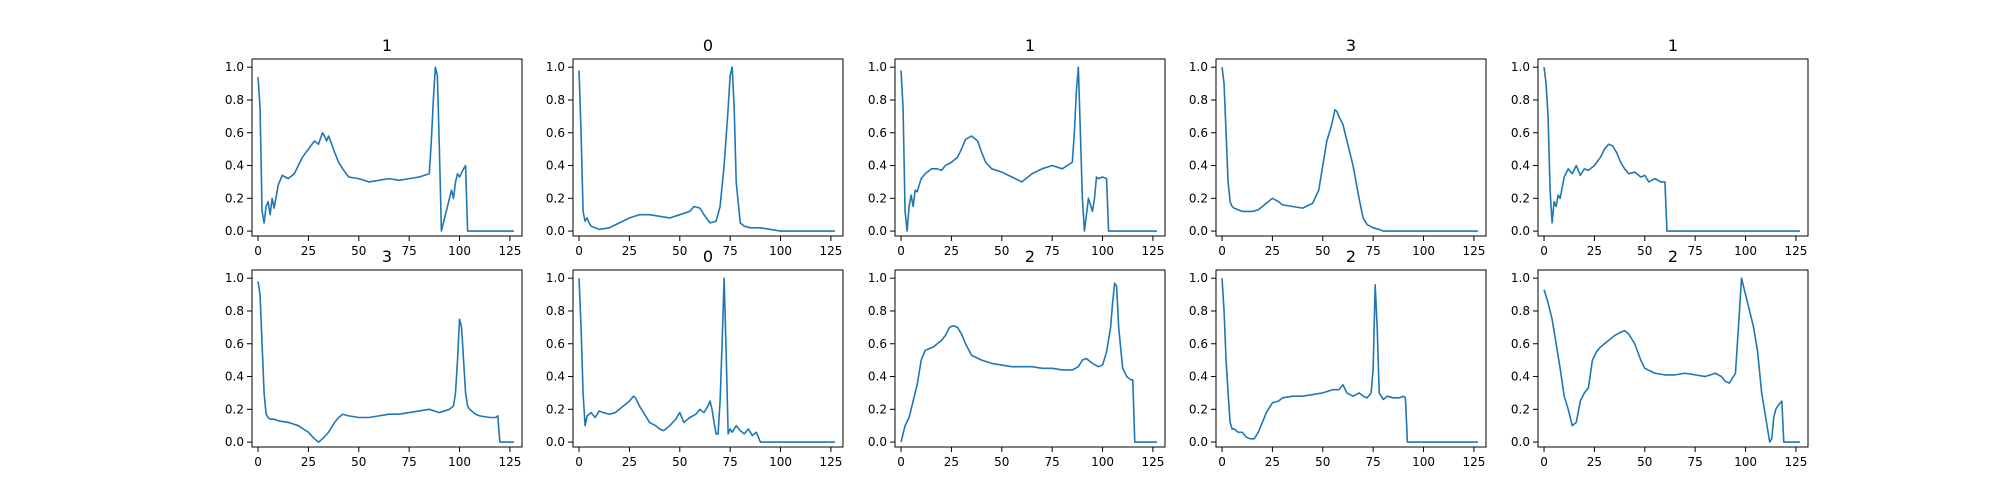 This screenshot has width=2000, height=500. I want to click on subplot-8: 0 25 50 75 100 125 0.0 0.2 0.4 0.6 0.8 1.0 2, so click(1017, 358).